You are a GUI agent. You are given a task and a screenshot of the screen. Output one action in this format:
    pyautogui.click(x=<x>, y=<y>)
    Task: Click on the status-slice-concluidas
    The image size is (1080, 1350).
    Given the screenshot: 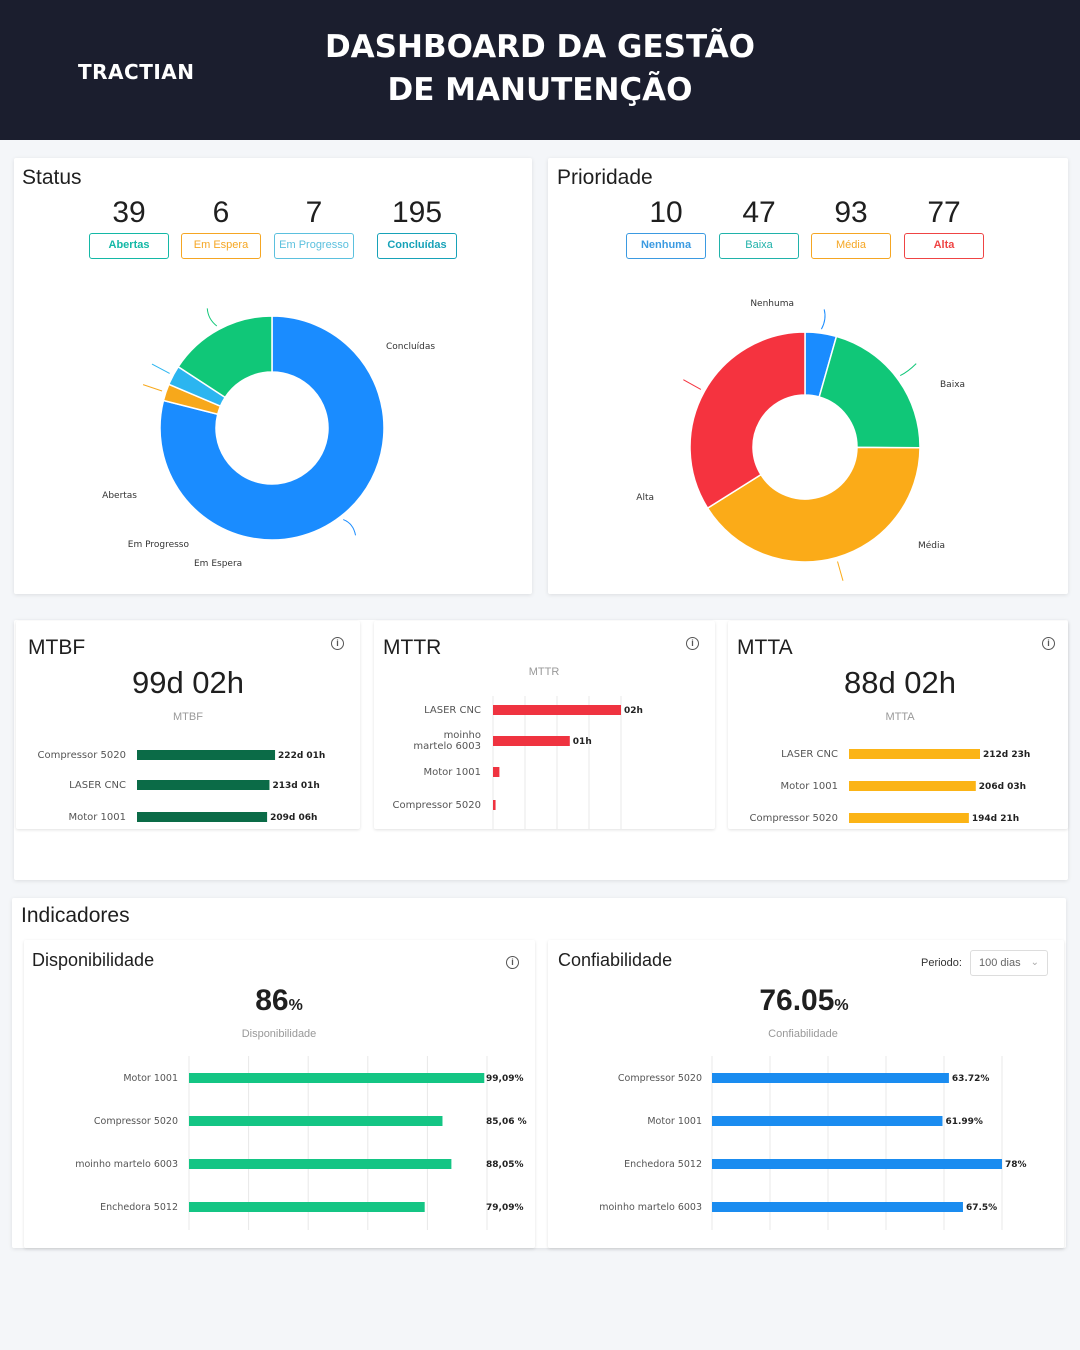 What is the action you would take?
    pyautogui.click(x=272, y=428)
    